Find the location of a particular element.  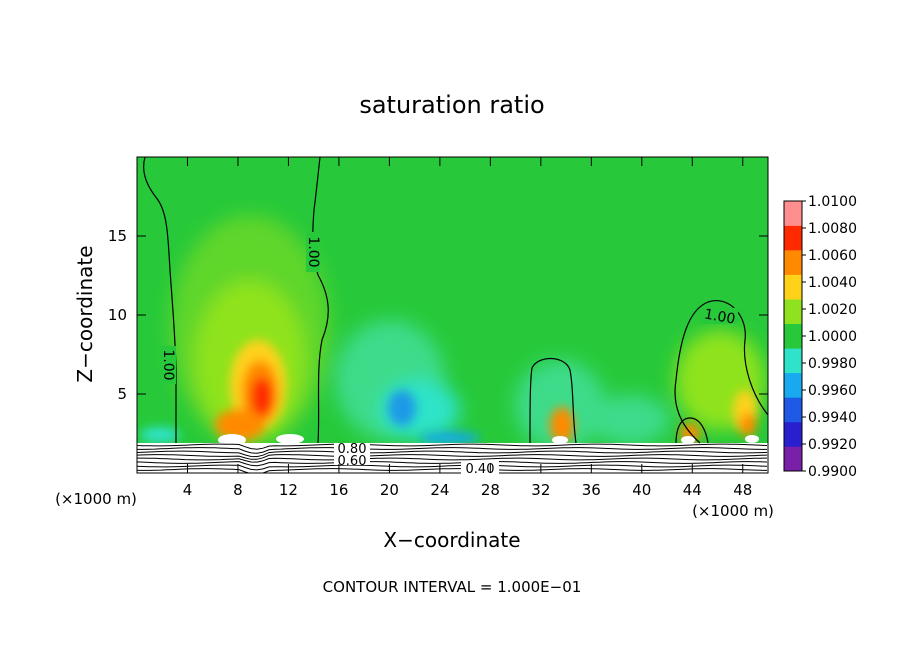

x-axis-label: X−coordinate is located at coordinates (451, 540).